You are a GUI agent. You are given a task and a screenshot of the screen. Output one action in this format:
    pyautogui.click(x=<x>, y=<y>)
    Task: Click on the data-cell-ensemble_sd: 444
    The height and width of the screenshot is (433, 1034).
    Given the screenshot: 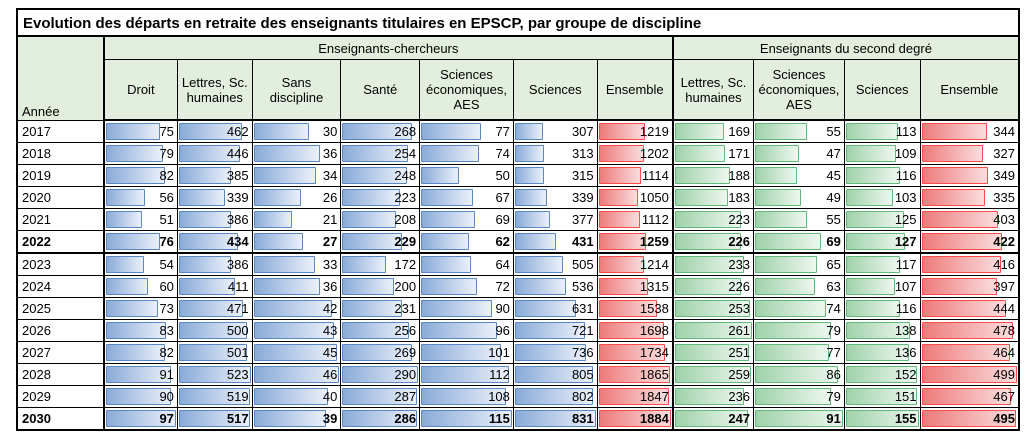 What is the action you would take?
    pyautogui.click(x=969, y=308)
    